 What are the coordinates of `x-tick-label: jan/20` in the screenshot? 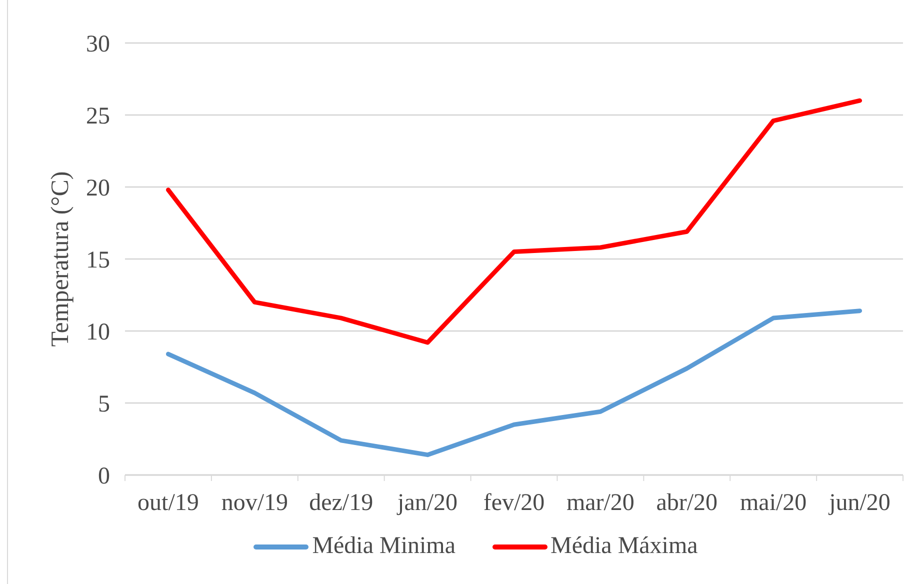 It's located at (427, 503).